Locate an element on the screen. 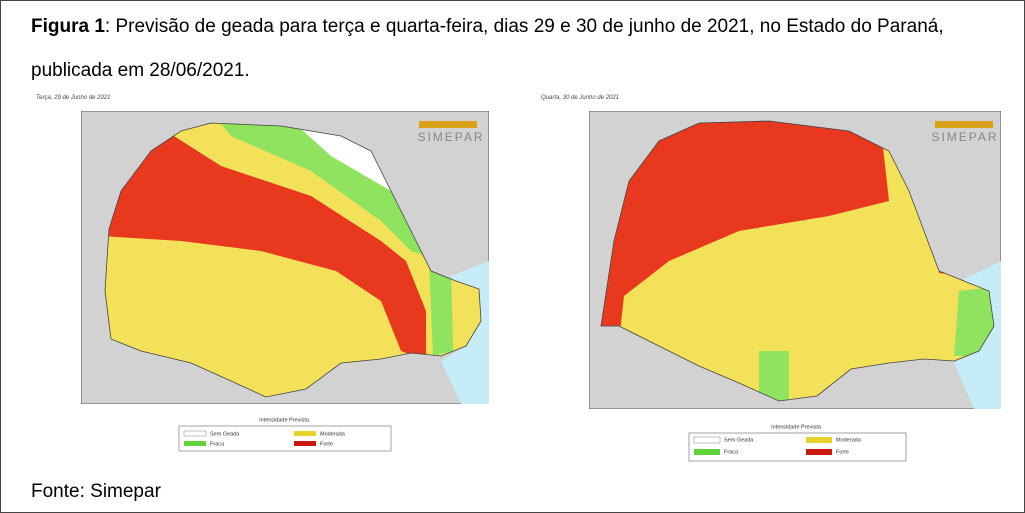 The image size is (1025, 513). map-title: Terça, 29 de Junho de 2021 is located at coordinates (73, 98).